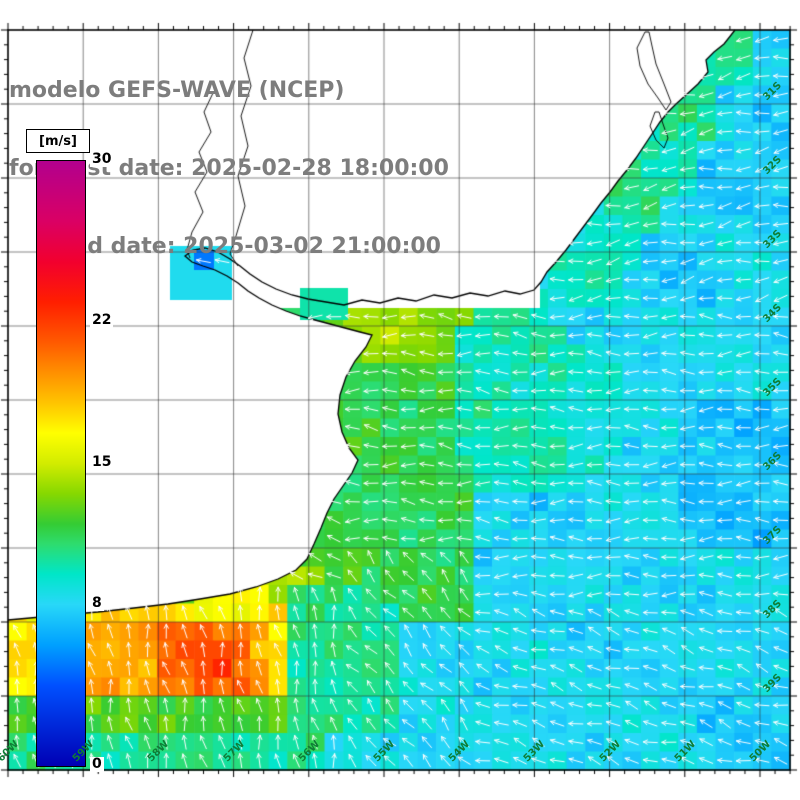 This screenshot has height=800, width=800. I want to click on colorbar-tick-label: 30, so click(102, 159).